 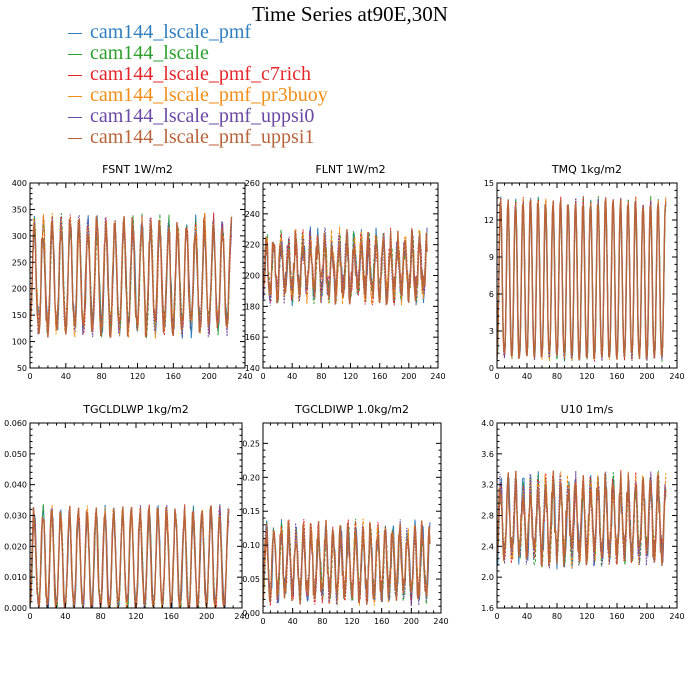 What do you see at coordinates (487, 546) in the screenshot?
I see `y-tick-label: 2.4` at bounding box center [487, 546].